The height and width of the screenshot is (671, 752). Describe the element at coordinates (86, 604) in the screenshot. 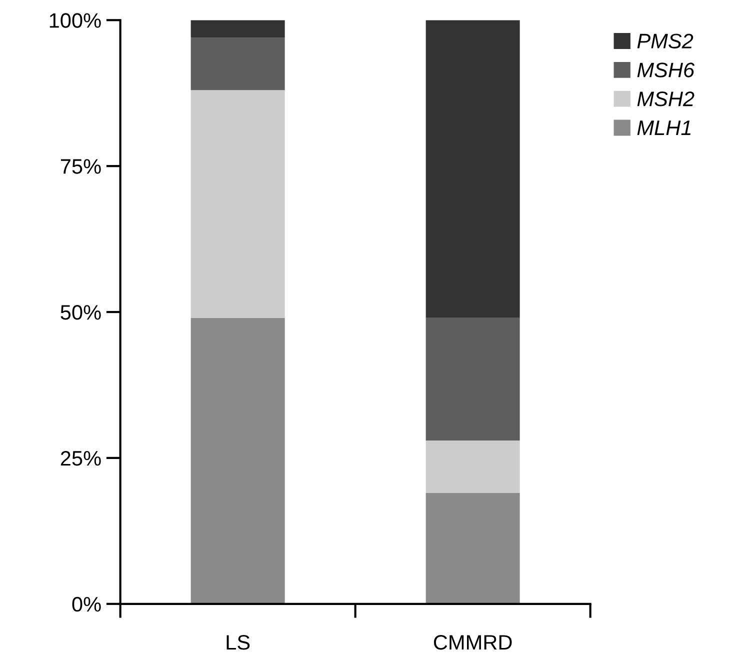

I see `y-tick-label: 0%` at that location.